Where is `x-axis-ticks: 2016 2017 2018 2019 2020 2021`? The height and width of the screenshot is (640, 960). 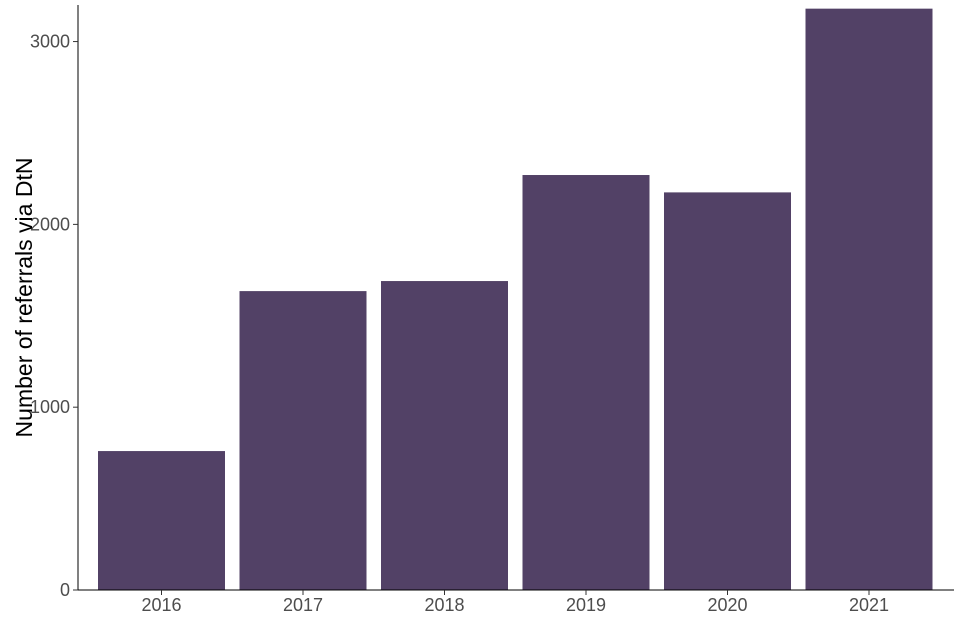 x-axis-ticks: 2016 2017 2018 2019 2020 2021 is located at coordinates (515, 602).